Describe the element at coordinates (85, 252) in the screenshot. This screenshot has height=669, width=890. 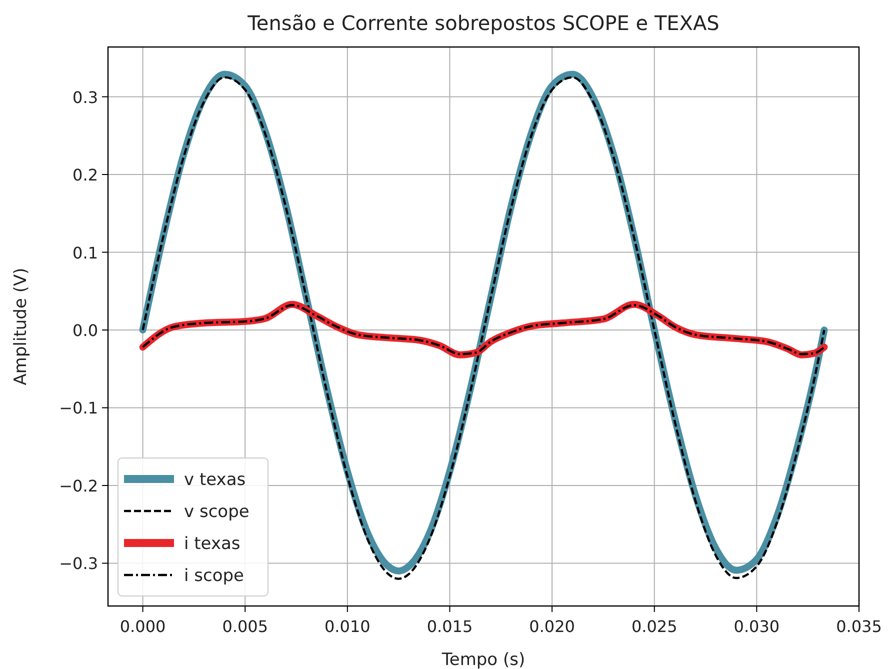
I see `y-tick-label: 0.1` at that location.